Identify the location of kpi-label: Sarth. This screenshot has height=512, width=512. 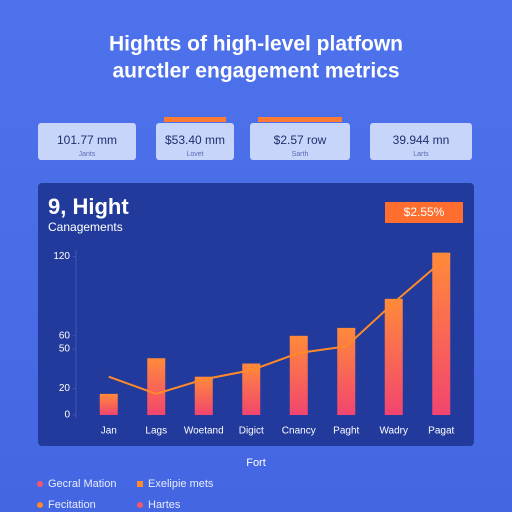
(300, 154).